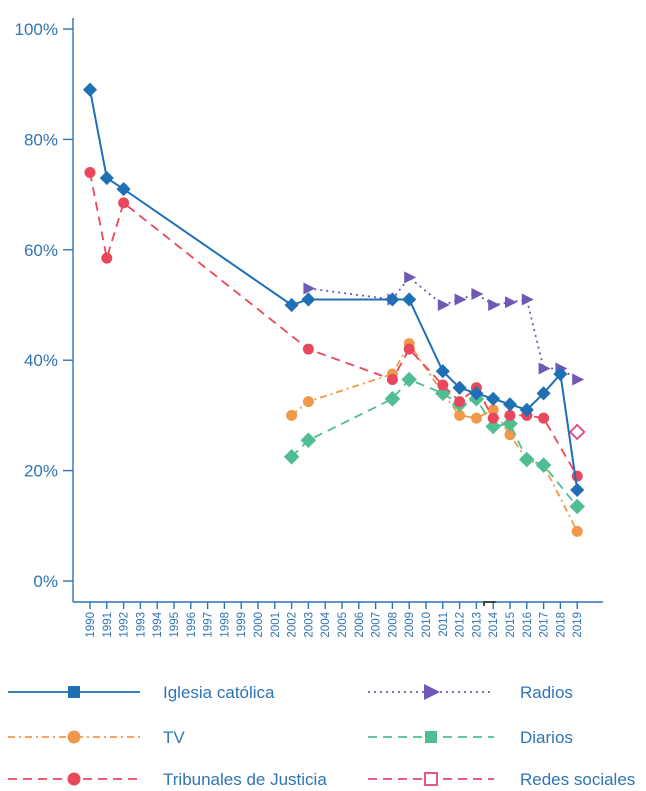 The width and height of the screenshot is (646, 791). I want to click on legend-item: Tribunales de Justicia, so click(167, 779).